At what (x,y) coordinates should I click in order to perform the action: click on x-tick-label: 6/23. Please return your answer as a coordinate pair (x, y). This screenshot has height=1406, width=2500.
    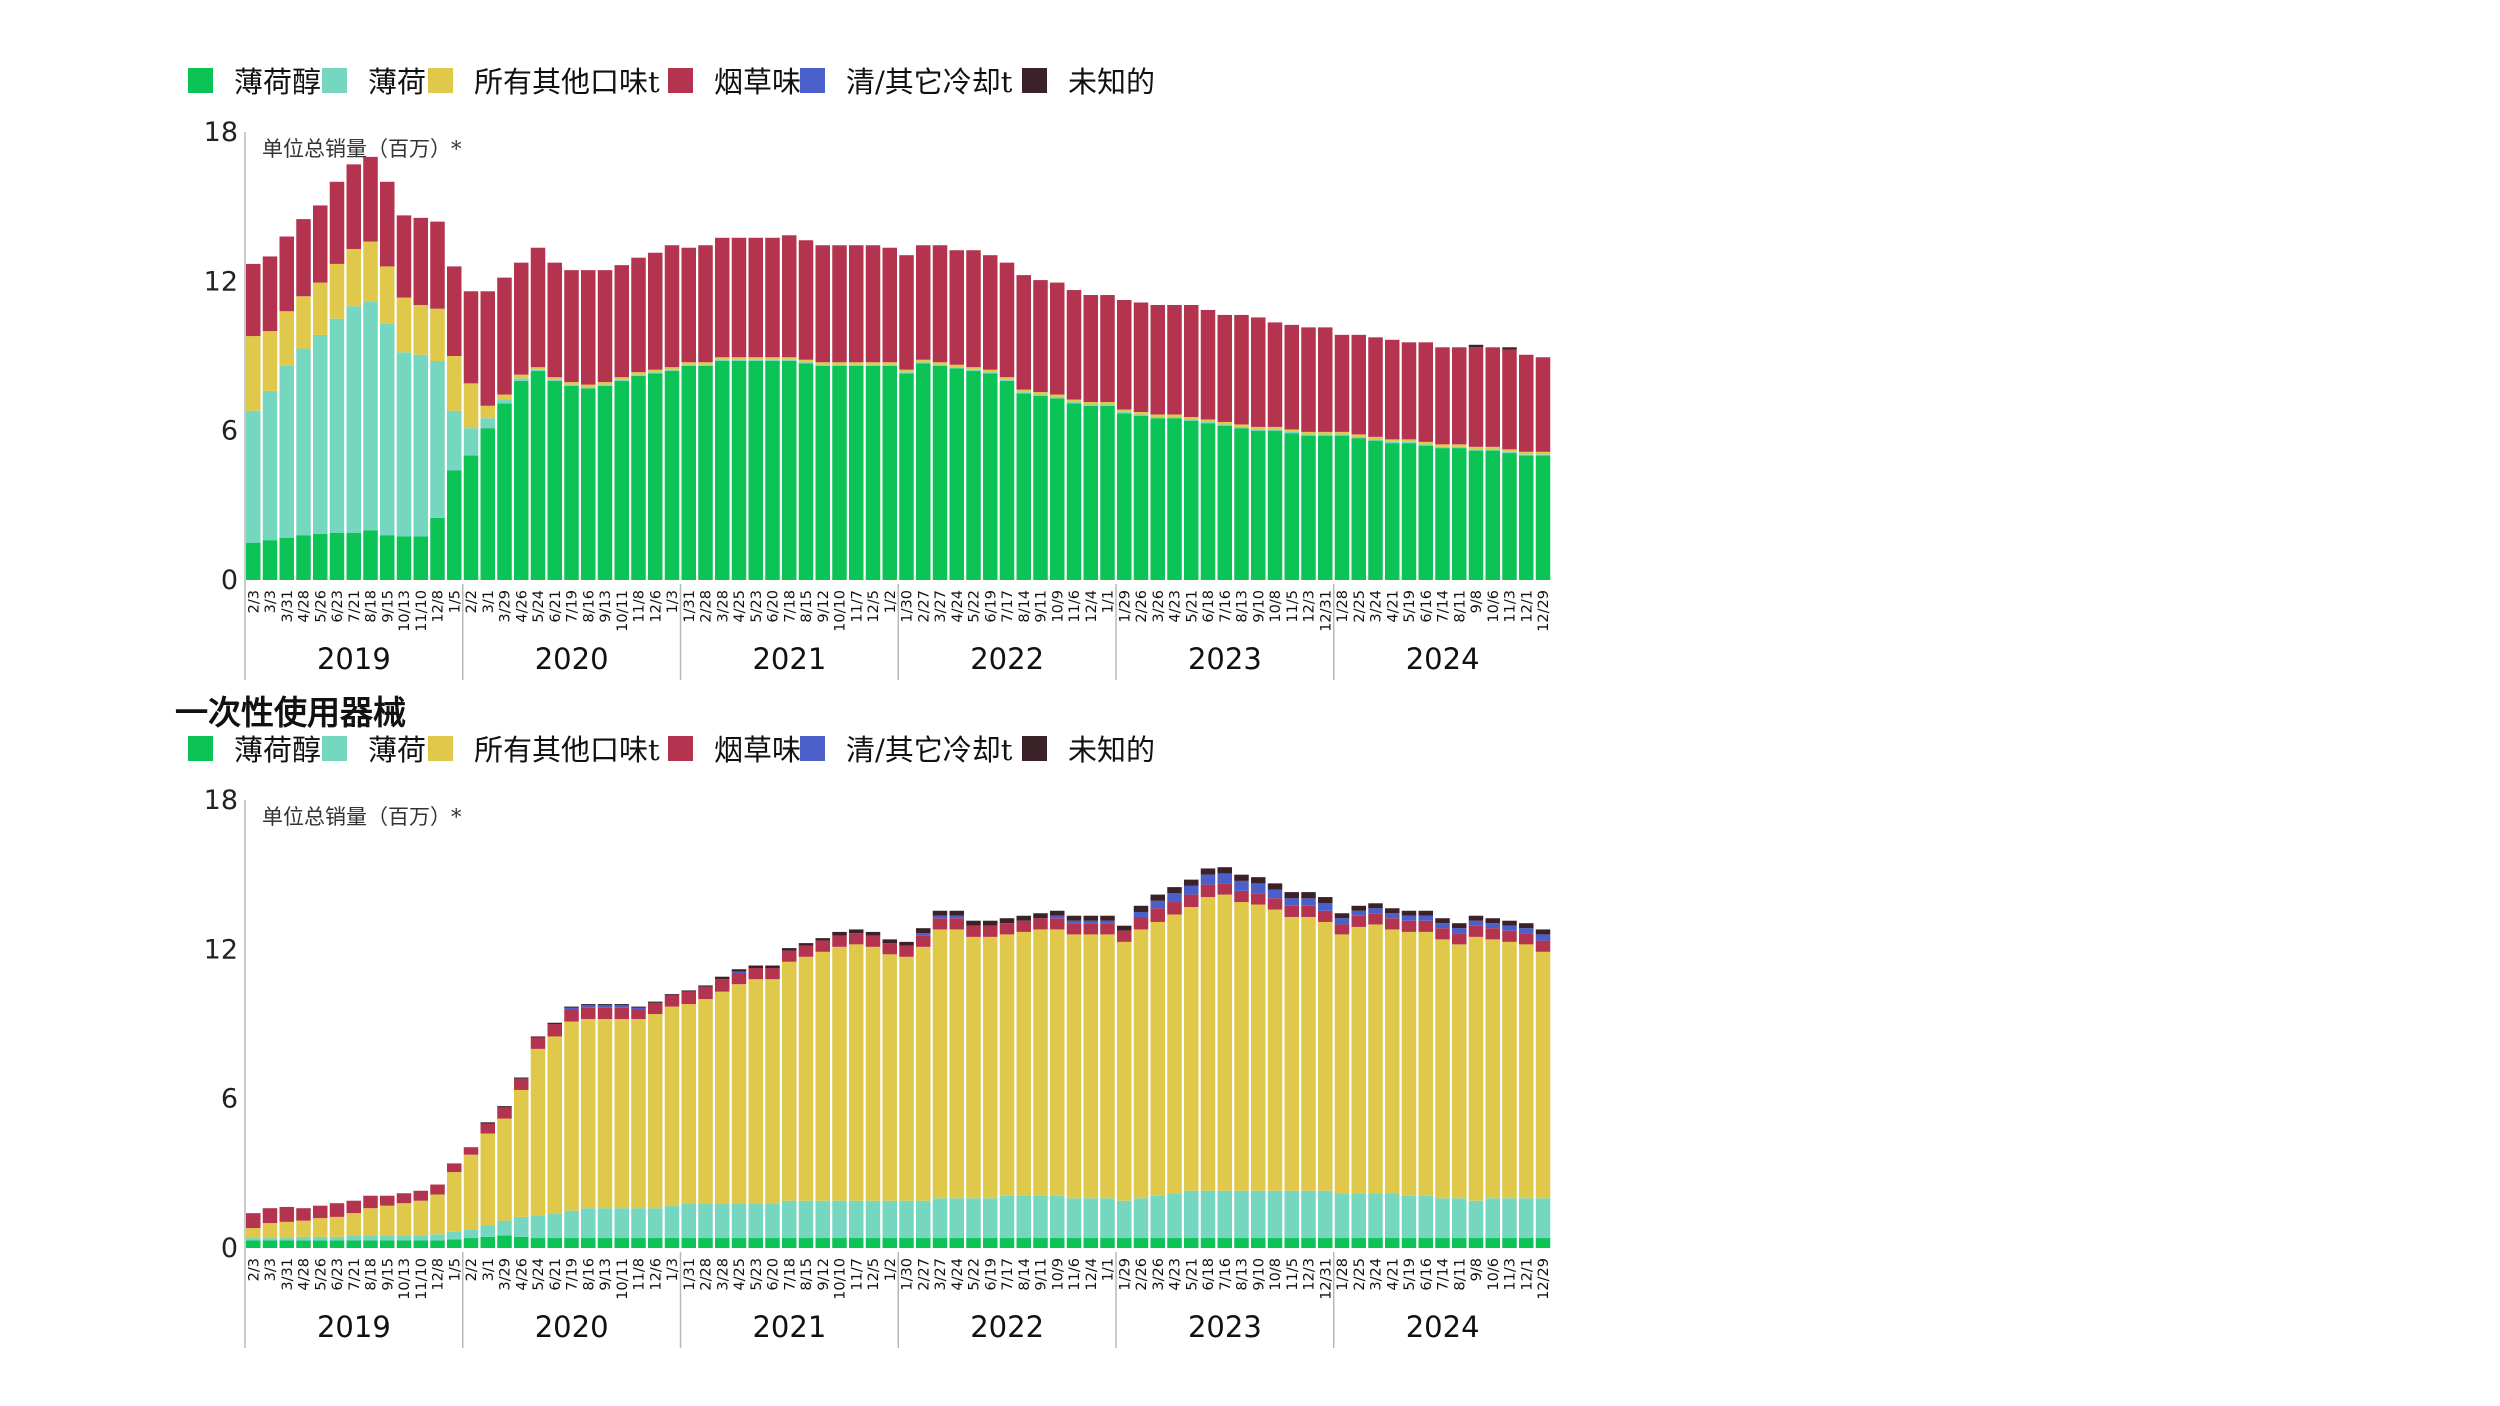
    Looking at the image, I should click on (338, 1274).